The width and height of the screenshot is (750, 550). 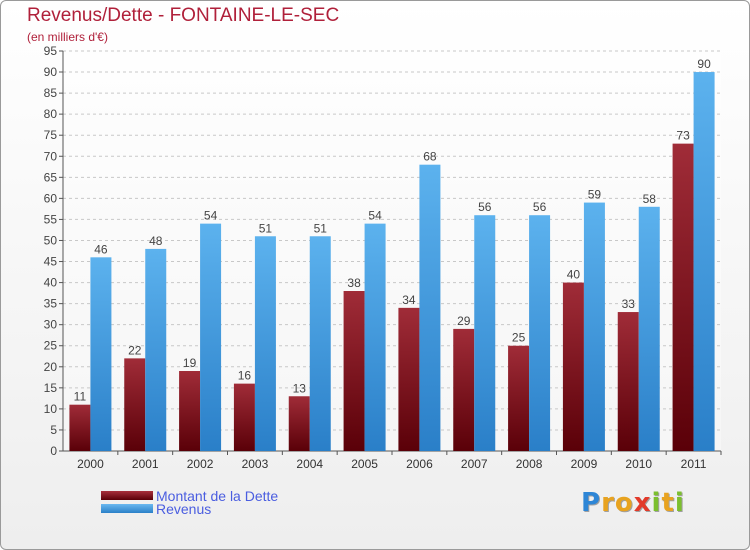 I want to click on x-tick-label: 2007, so click(x=474, y=464).